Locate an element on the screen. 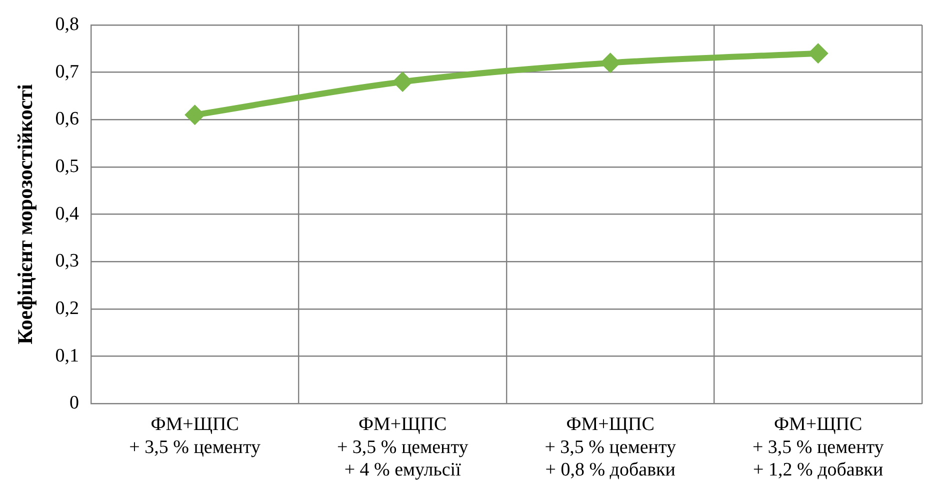  y-axis-title: Коефіцієнт морозостійкості is located at coordinates (25, 214).